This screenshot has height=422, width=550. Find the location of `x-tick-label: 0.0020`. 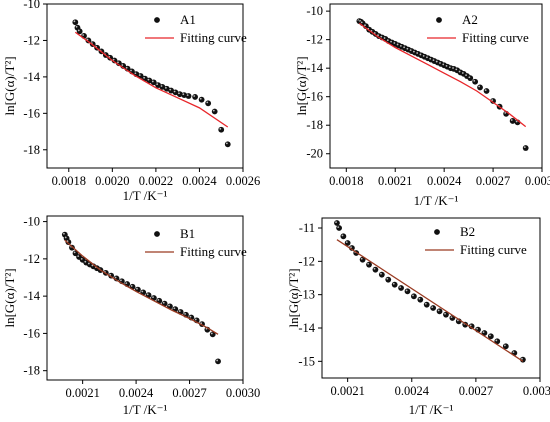

x-tick-label: 0.0020 is located at coordinates (112, 181).